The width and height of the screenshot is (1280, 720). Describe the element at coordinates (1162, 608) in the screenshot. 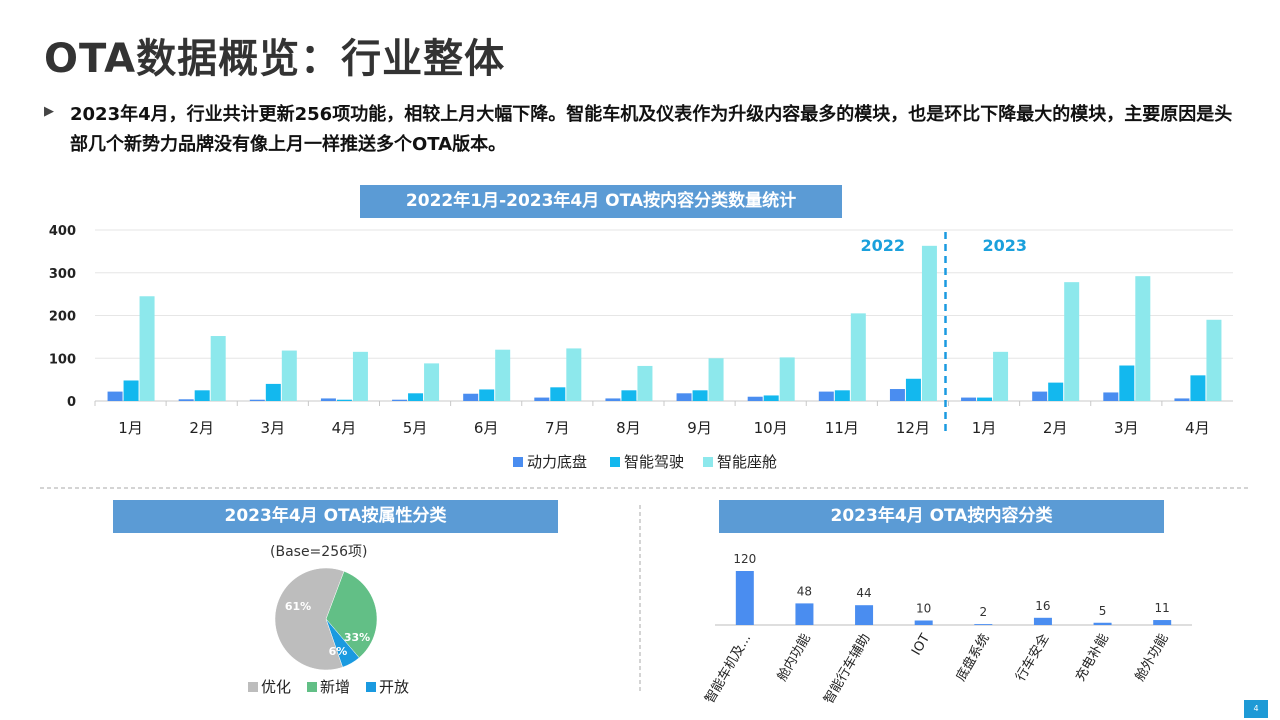

I see `content-value-label: 11` at that location.